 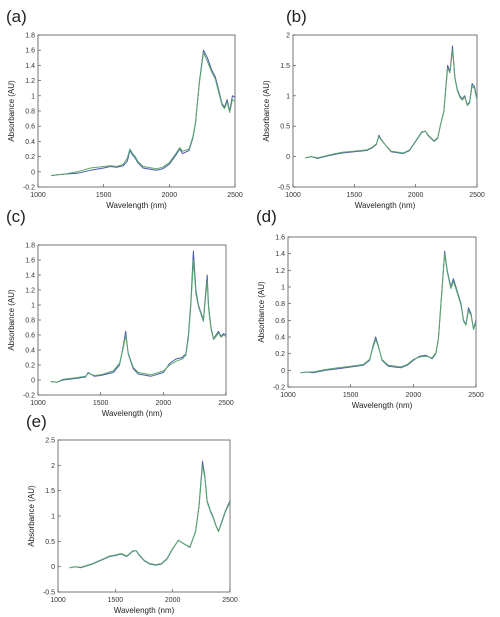 What do you see at coordinates (266, 216) in the screenshot?
I see `panel-label: (d)` at bounding box center [266, 216].